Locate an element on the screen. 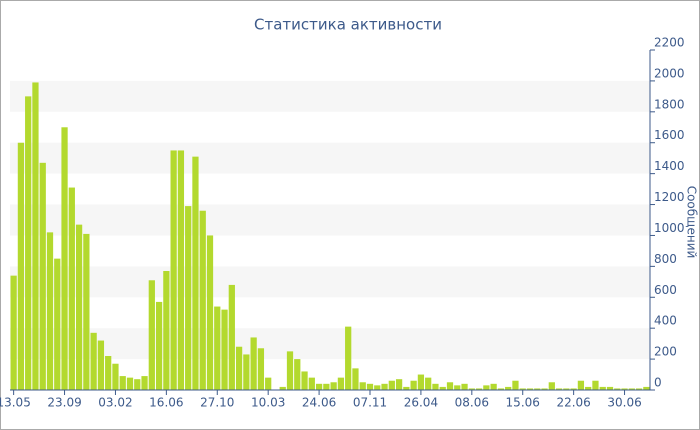 The image size is (700, 430). x-tick-label: 24.06 is located at coordinates (319, 403).